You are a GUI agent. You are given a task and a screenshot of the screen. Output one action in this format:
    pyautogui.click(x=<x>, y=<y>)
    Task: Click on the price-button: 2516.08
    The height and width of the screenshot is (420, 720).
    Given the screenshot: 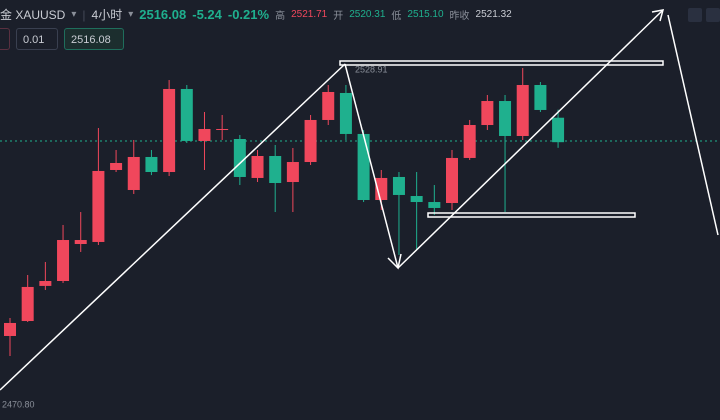 What is the action you would take?
    pyautogui.click(x=94, y=39)
    